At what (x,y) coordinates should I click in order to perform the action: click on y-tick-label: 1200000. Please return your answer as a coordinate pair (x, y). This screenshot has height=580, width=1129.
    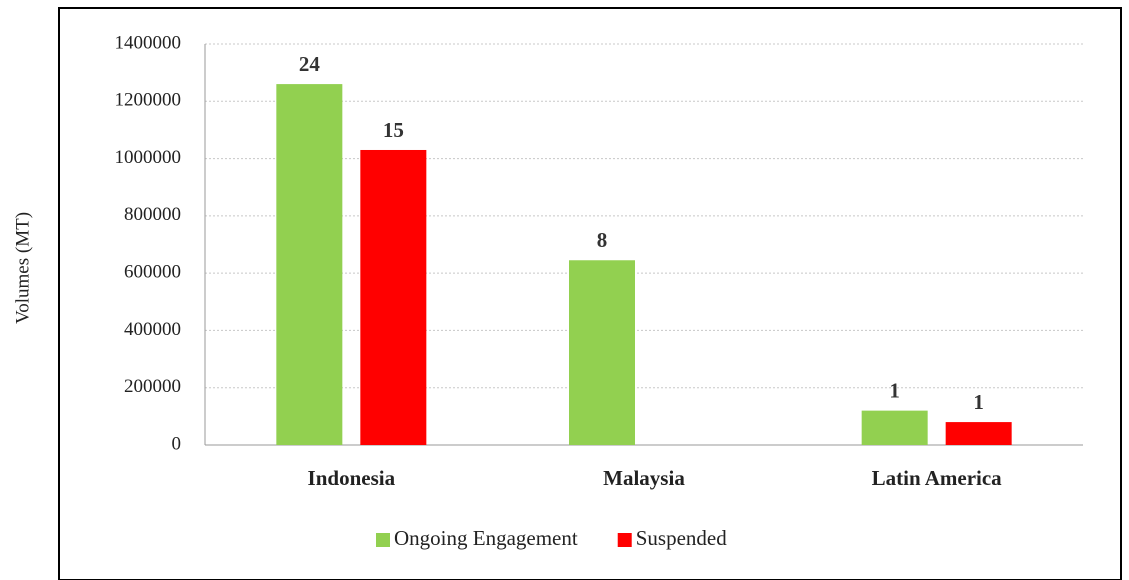
    Looking at the image, I should click on (148, 100).